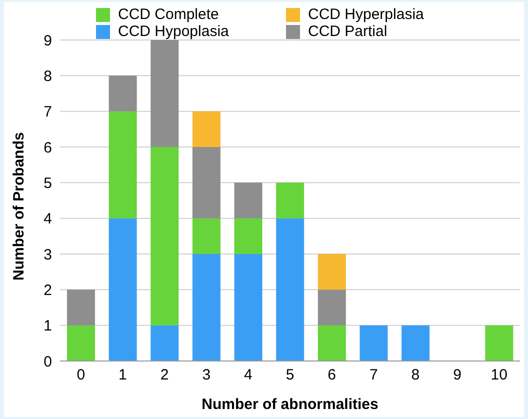 The height and width of the screenshot is (419, 528). What do you see at coordinates (366, 14) in the screenshot?
I see `legend-label: CCD Hyperplasia` at bounding box center [366, 14].